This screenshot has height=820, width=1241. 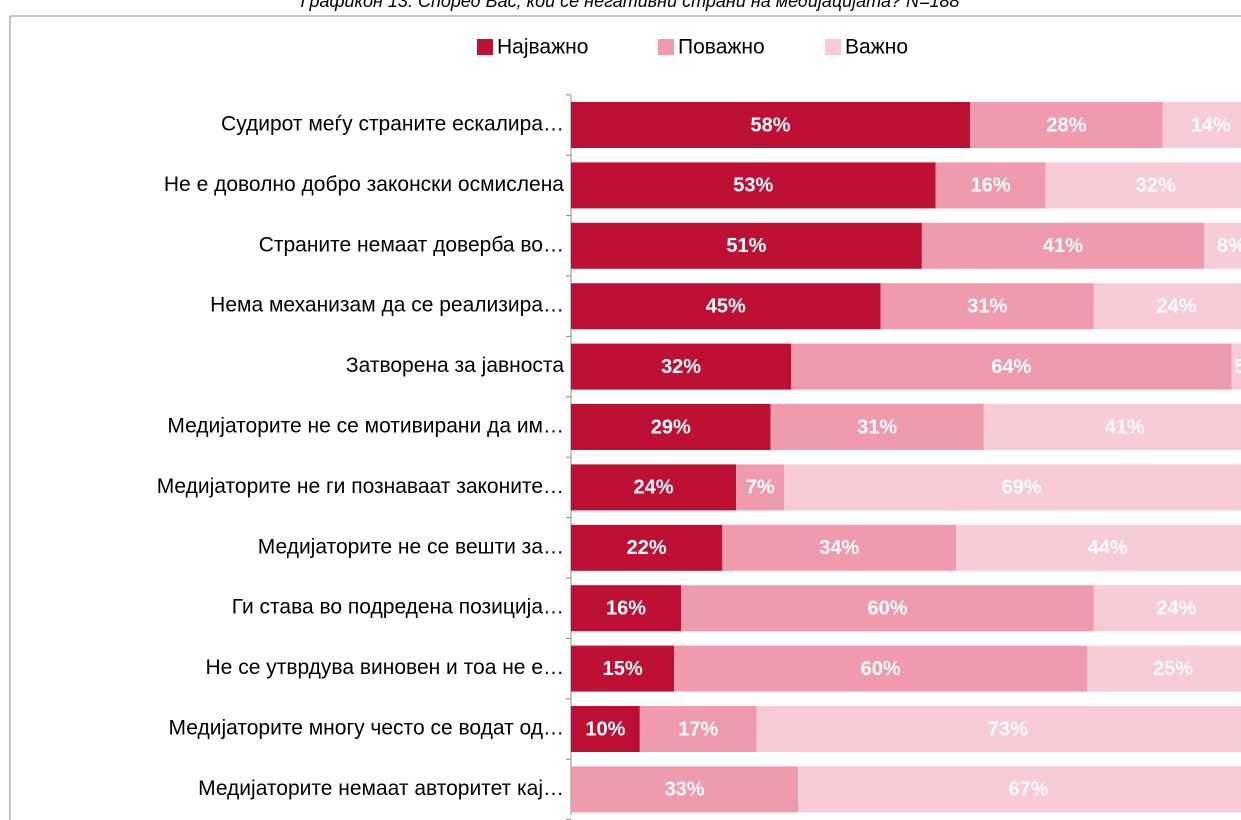 I want to click on data-label: 17%, so click(x=698, y=729).